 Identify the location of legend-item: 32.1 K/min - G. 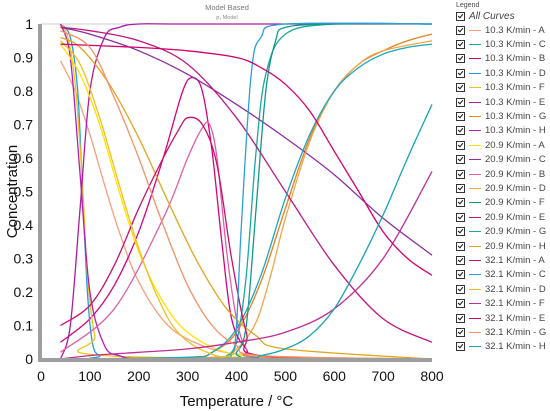
(501, 332).